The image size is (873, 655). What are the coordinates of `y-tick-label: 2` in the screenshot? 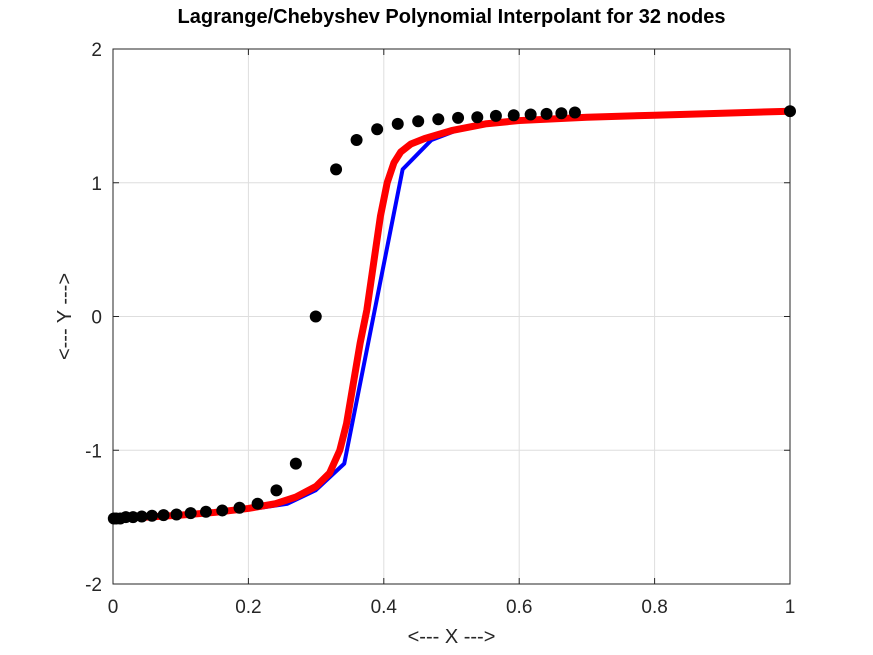 It's located at (96, 50).